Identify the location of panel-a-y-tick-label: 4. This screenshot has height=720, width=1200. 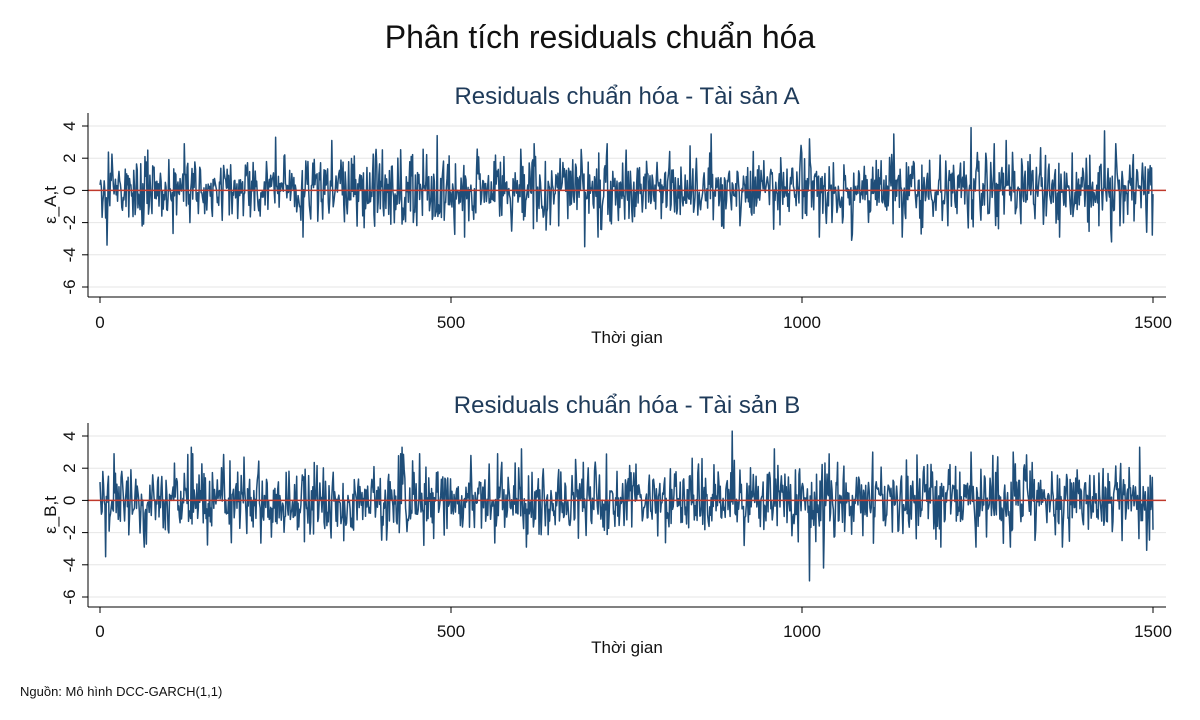
(69, 125).